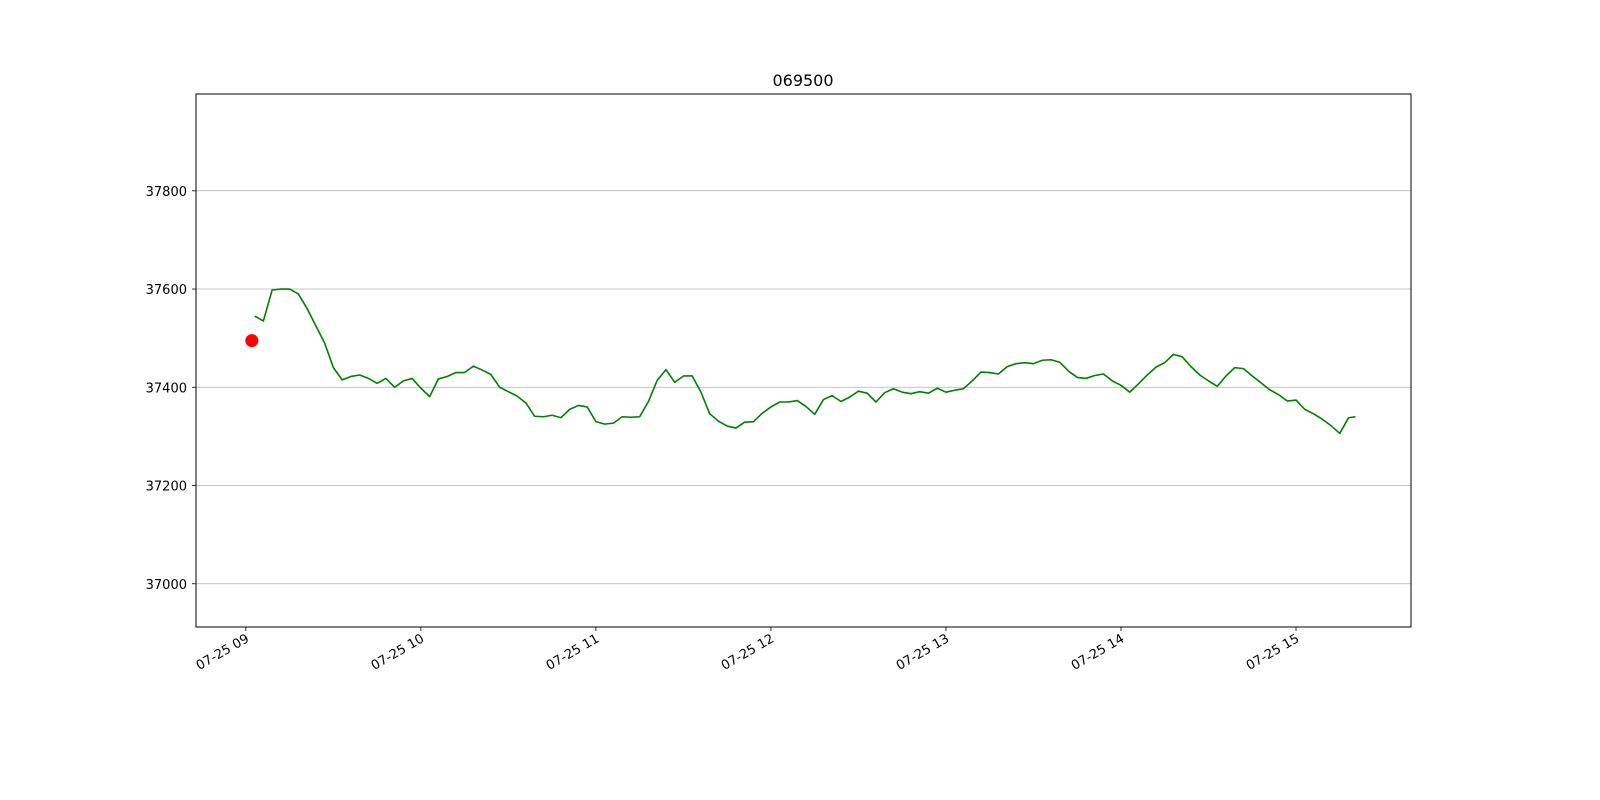 Image resolution: width=1600 pixels, height=800 pixels. Describe the element at coordinates (166, 585) in the screenshot. I see `y-tick-label: 37000` at that location.